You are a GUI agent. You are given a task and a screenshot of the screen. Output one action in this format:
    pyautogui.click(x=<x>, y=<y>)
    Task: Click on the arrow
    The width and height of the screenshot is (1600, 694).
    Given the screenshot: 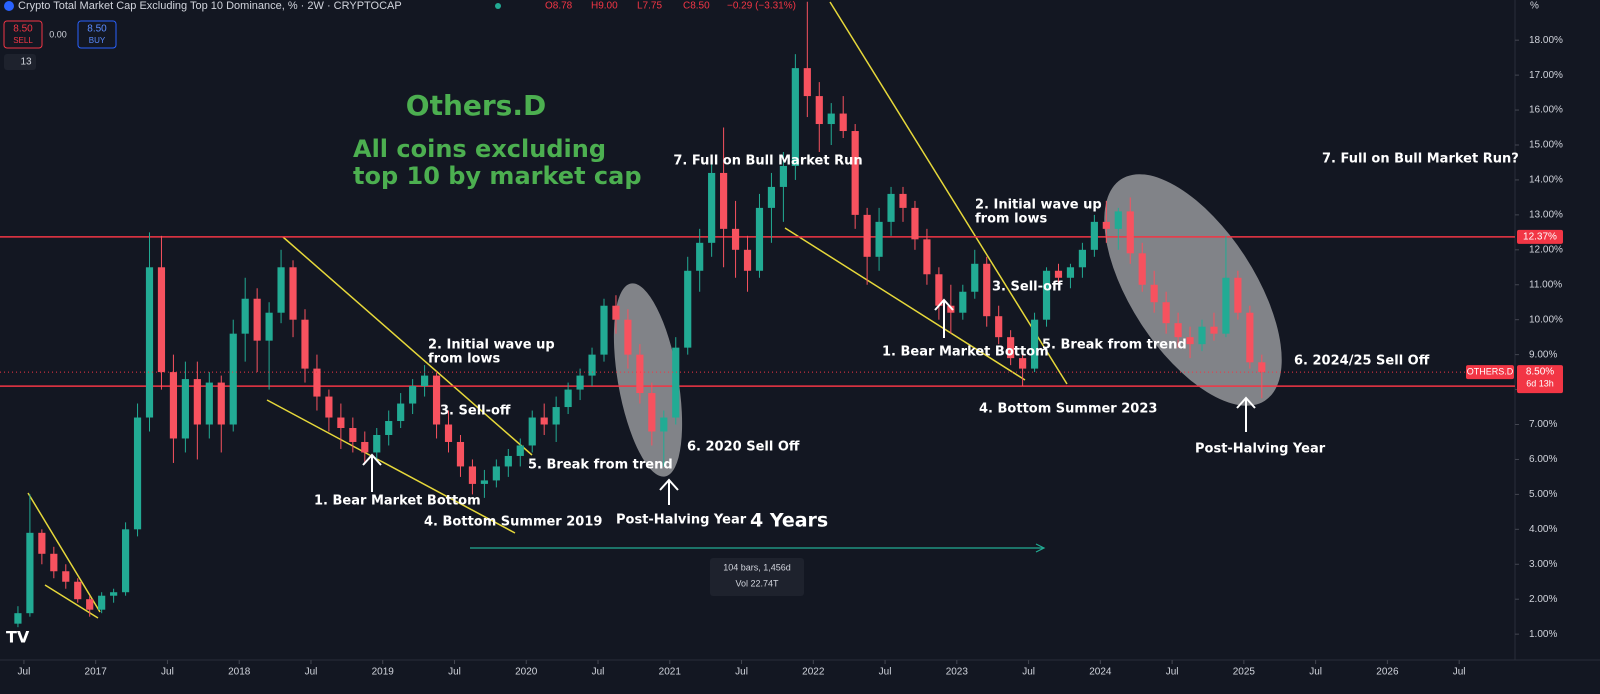 What is the action you would take?
    pyautogui.click(x=372, y=472)
    